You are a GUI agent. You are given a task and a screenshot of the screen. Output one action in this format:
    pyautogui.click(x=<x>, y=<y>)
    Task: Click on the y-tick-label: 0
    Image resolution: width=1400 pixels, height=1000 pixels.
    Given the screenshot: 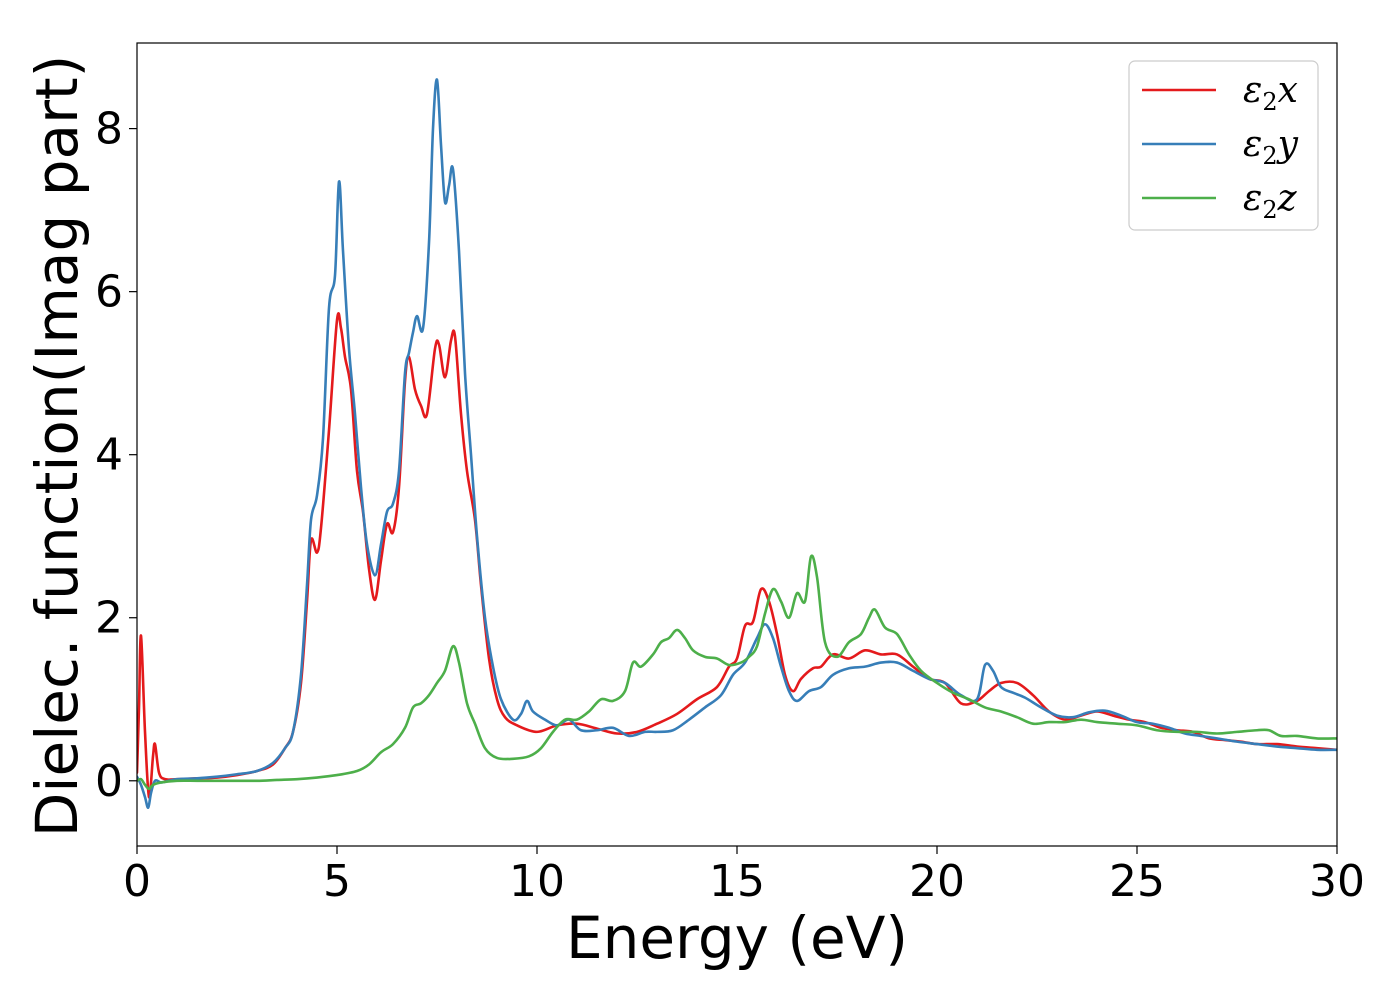 What is the action you would take?
    pyautogui.click(x=109, y=781)
    